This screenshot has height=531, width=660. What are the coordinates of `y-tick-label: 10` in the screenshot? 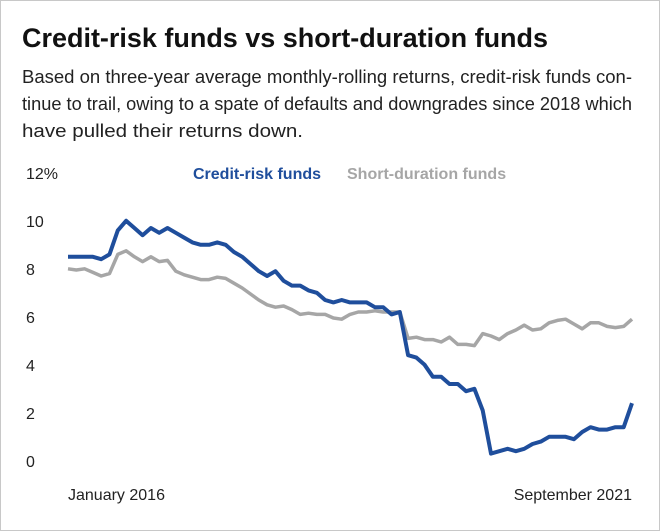 It's located at (35, 222).